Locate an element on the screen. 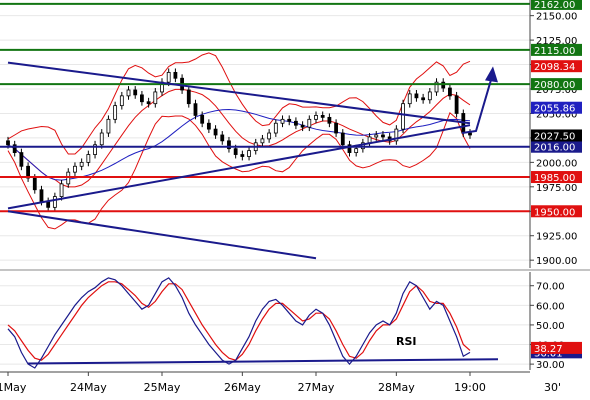 The width and height of the screenshot is (590, 400). rsi-tag-box is located at coordinates (556, 347).